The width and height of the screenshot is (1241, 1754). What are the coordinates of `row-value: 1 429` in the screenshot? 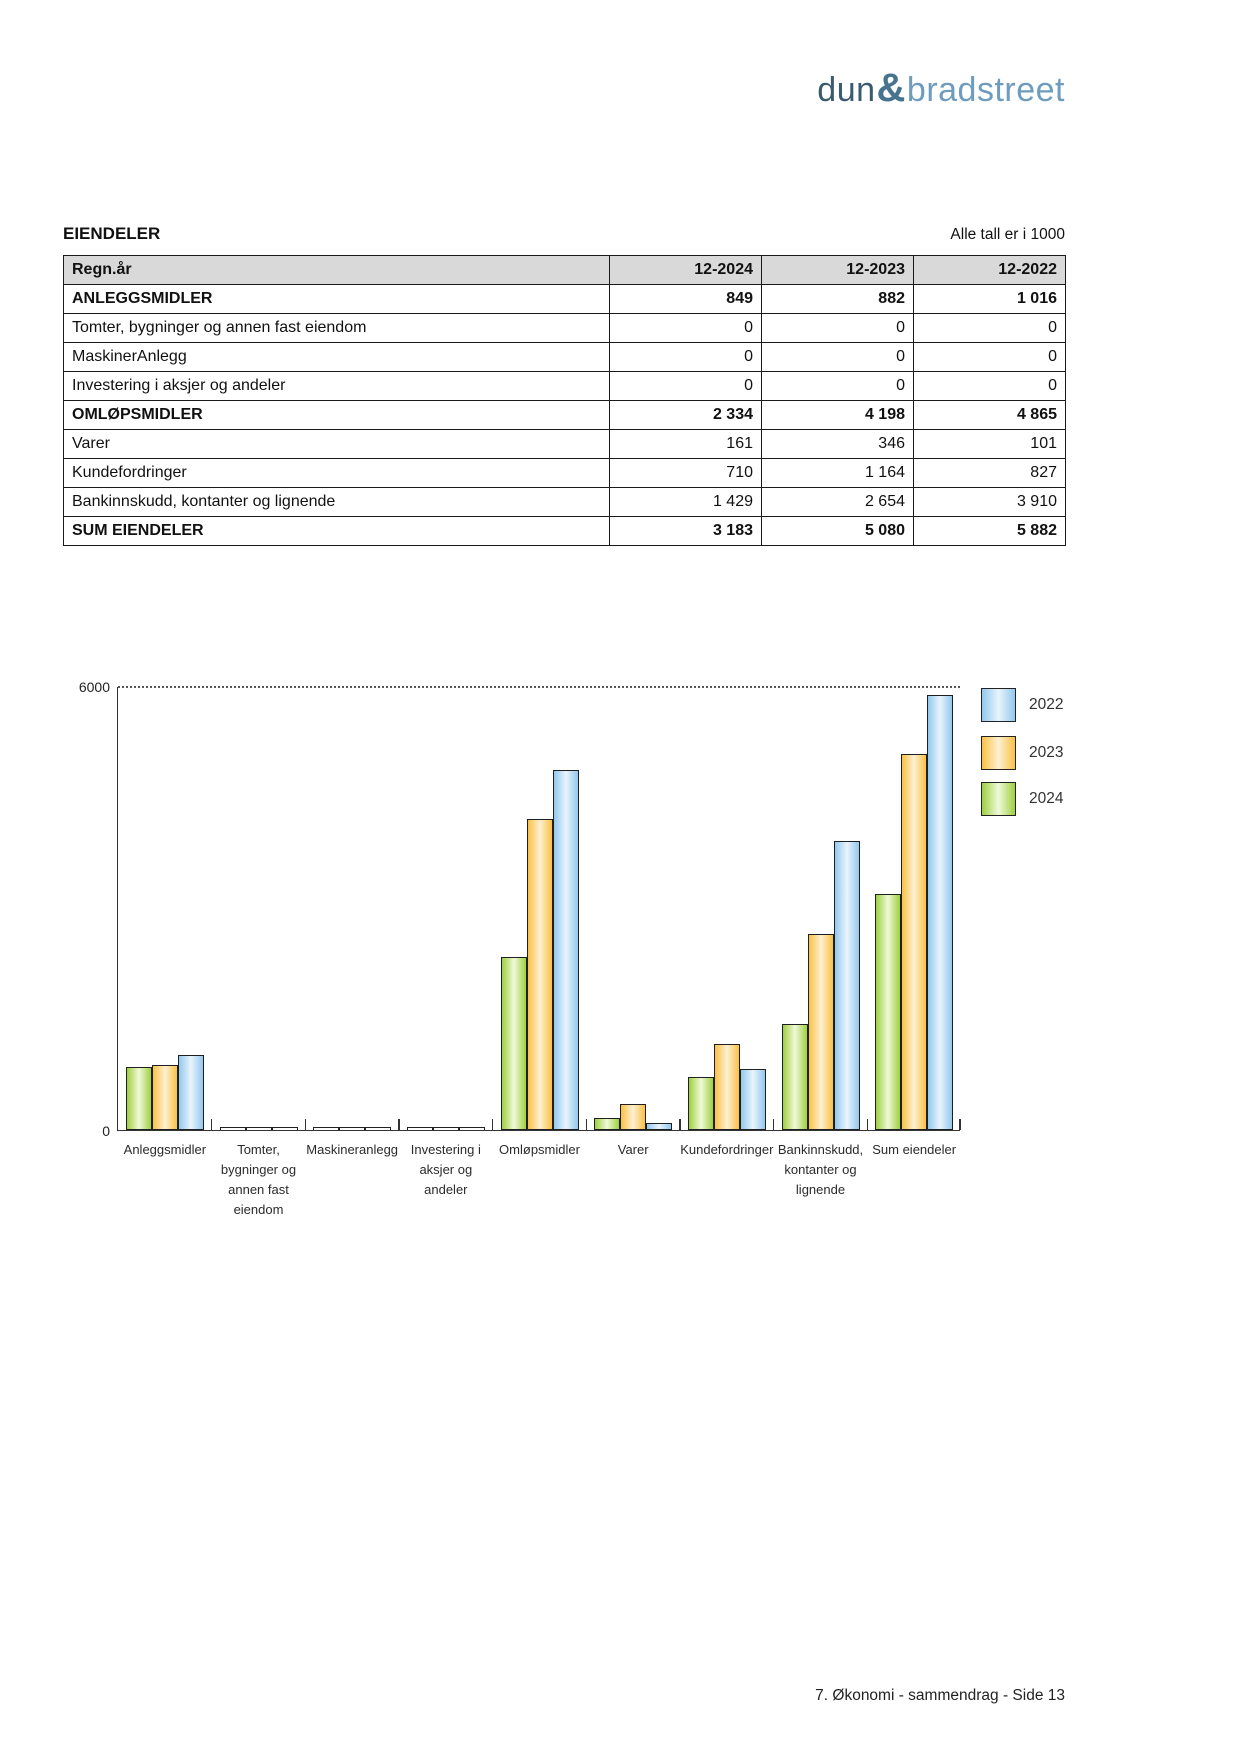 It's located at (685, 502).